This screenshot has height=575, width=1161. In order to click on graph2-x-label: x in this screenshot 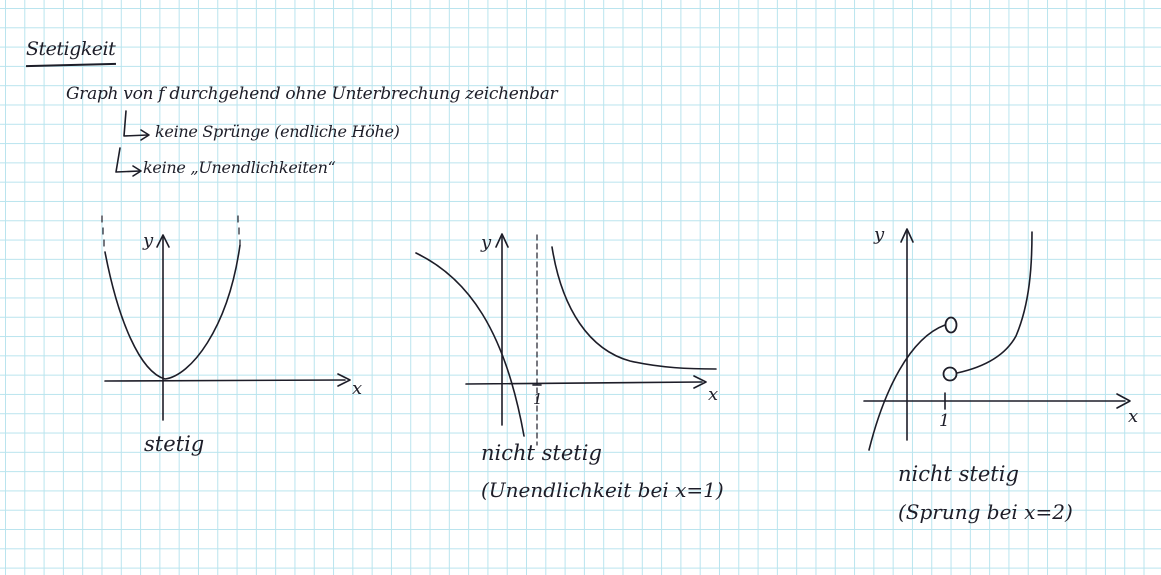, I will do `click(713, 394)`.